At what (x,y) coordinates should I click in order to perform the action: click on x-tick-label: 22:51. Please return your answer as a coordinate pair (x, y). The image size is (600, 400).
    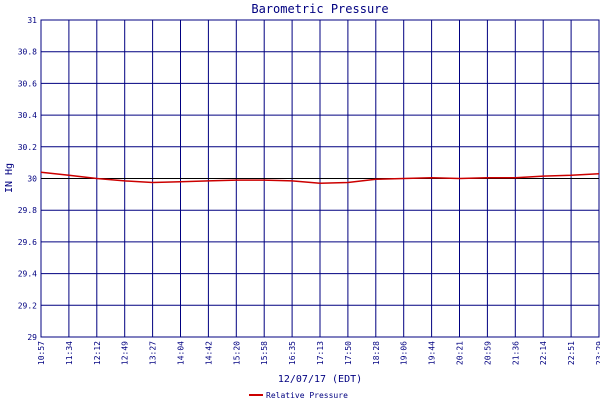
    Looking at the image, I should click on (571, 353).